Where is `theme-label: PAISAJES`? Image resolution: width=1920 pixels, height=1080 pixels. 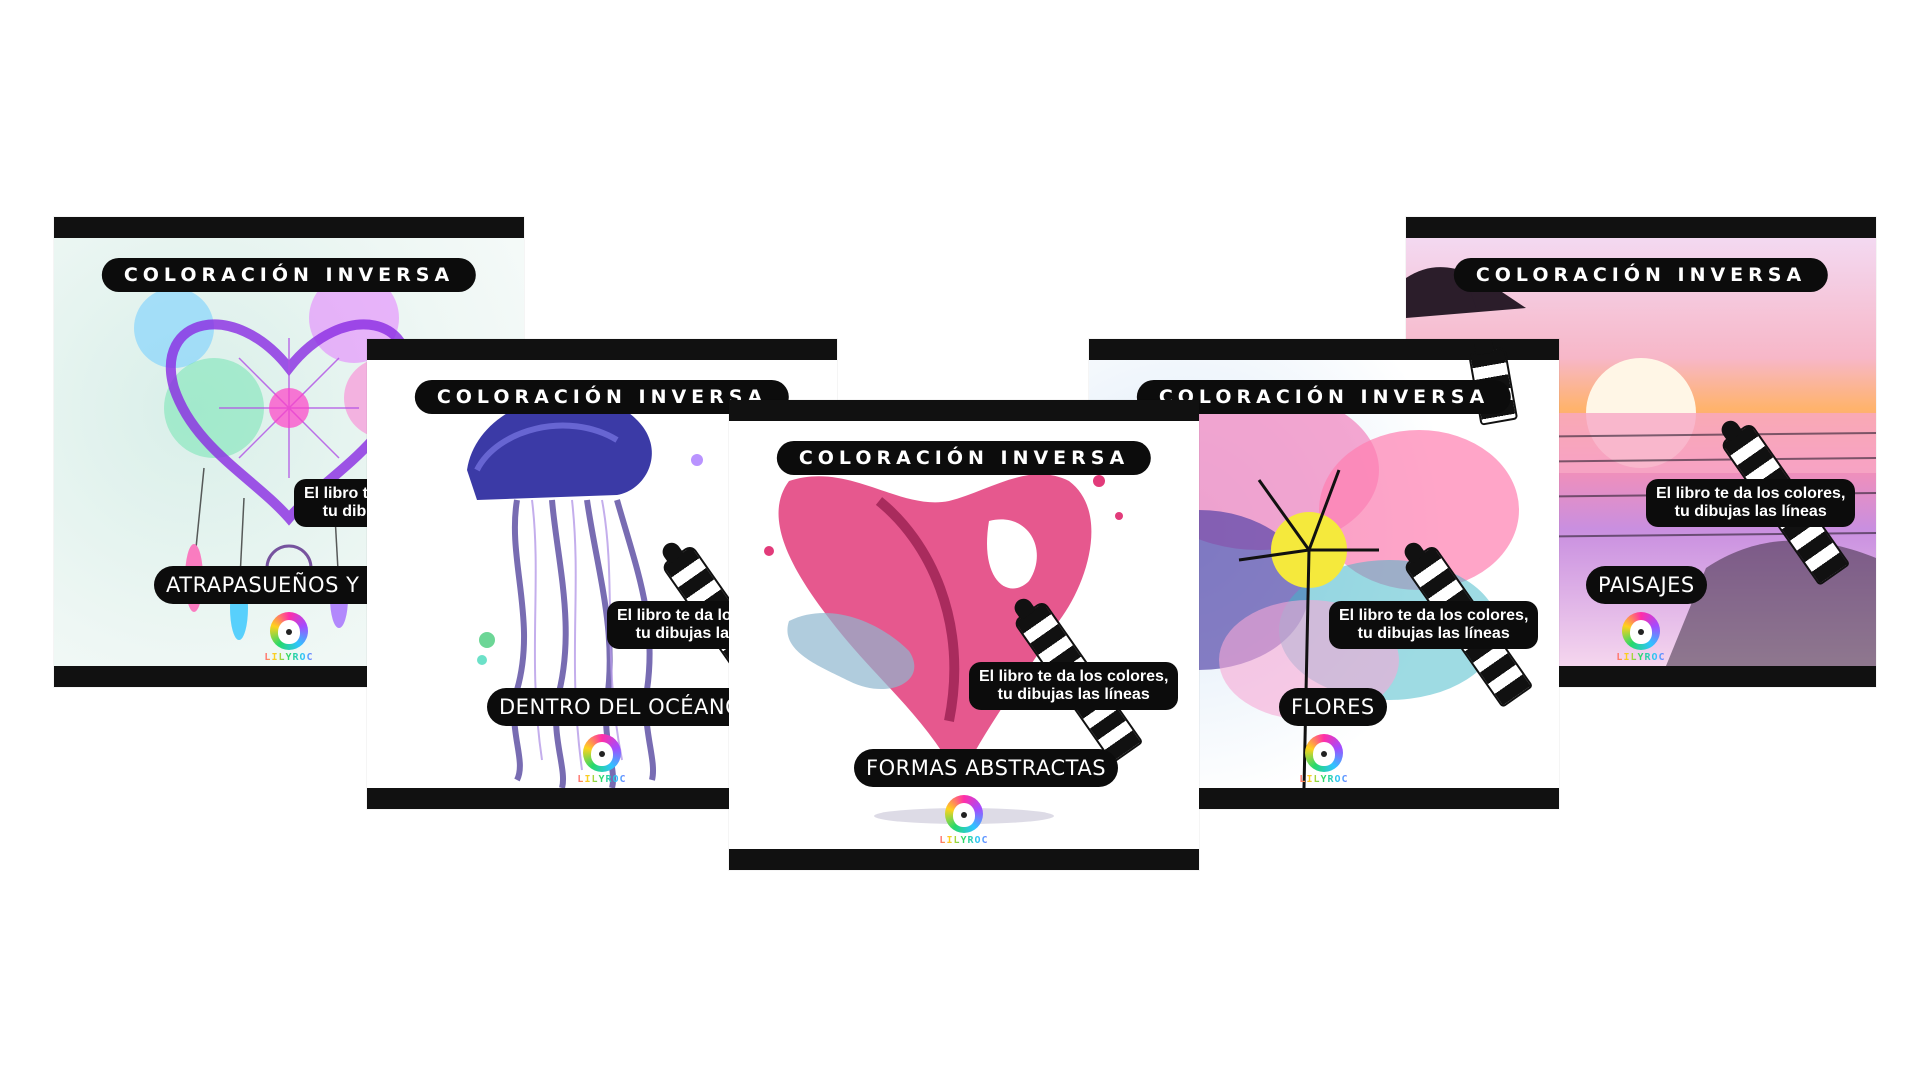
theme-label: PAISAJES is located at coordinates (1646, 585).